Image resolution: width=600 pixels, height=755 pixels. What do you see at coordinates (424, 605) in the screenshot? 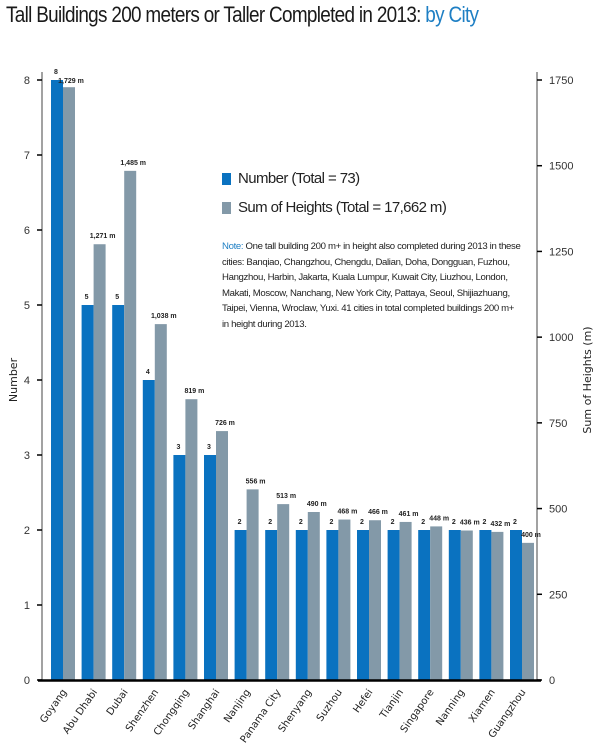
I see `bar-number-singapore` at bounding box center [424, 605].